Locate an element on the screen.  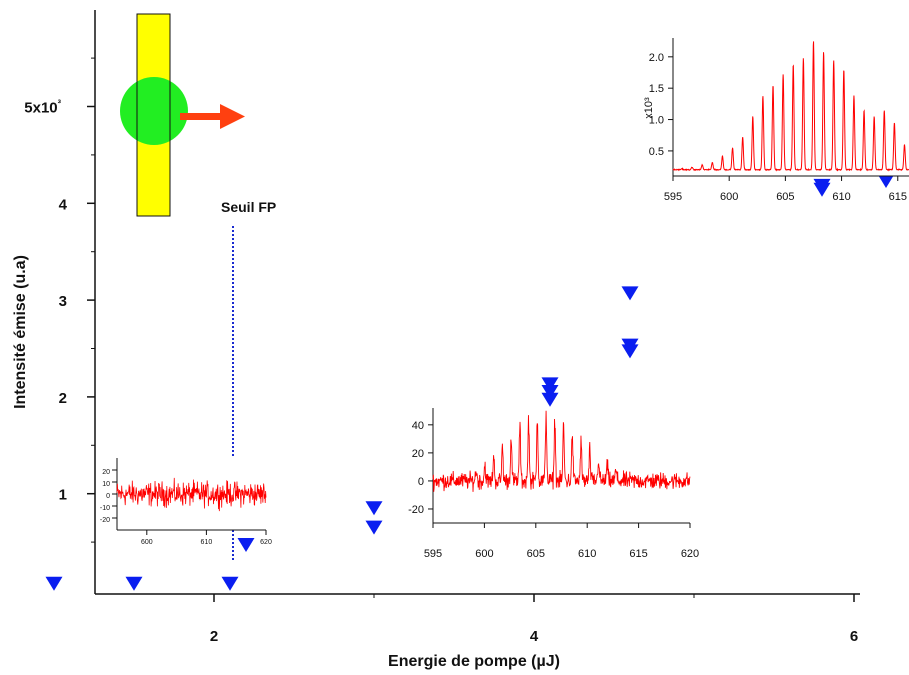
inset-y-tick-label: 0.5 is located at coordinates (656, 152).